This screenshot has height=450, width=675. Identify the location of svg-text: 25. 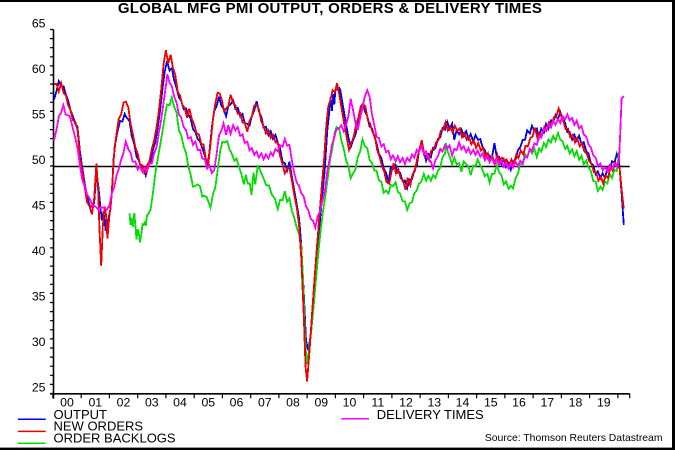
(39, 388).